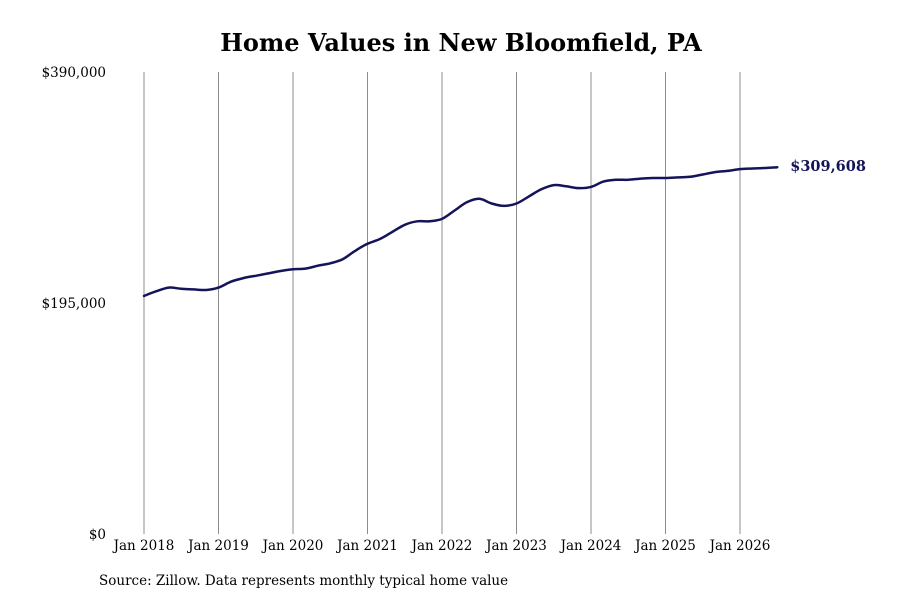 Image resolution: width=900 pixels, height=600 pixels. Describe the element at coordinates (590, 546) in the screenshot. I see `x-tick-label: Jan 2024` at that location.